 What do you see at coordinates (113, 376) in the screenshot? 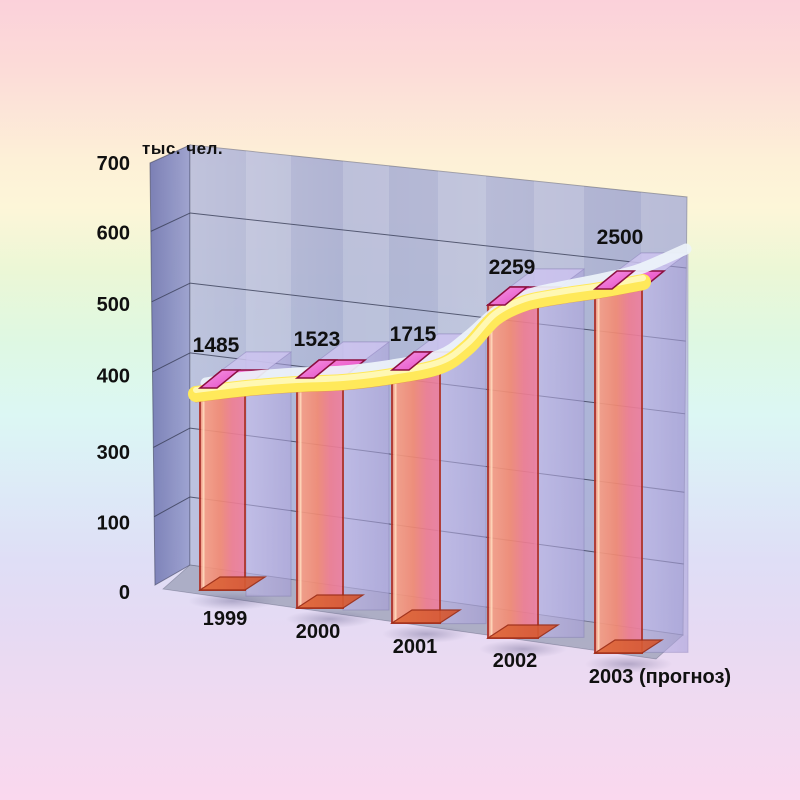
I see `y-tick-label-400: 400` at bounding box center [113, 376].